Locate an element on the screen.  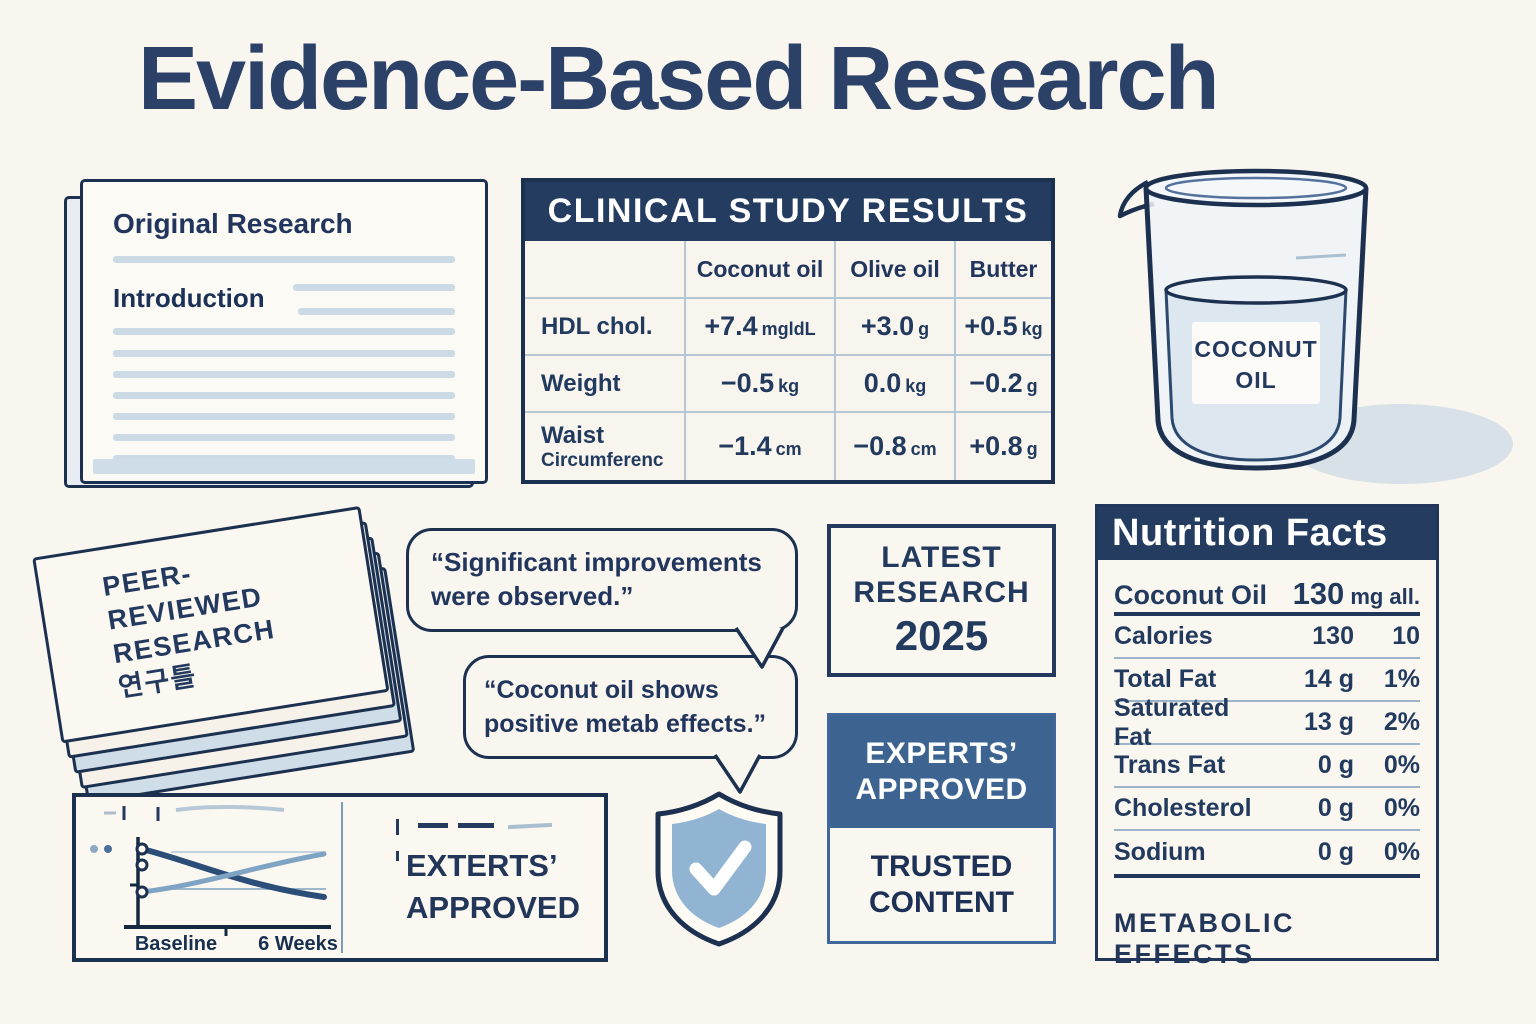
cell-value: −0.8 is located at coordinates (880, 446).